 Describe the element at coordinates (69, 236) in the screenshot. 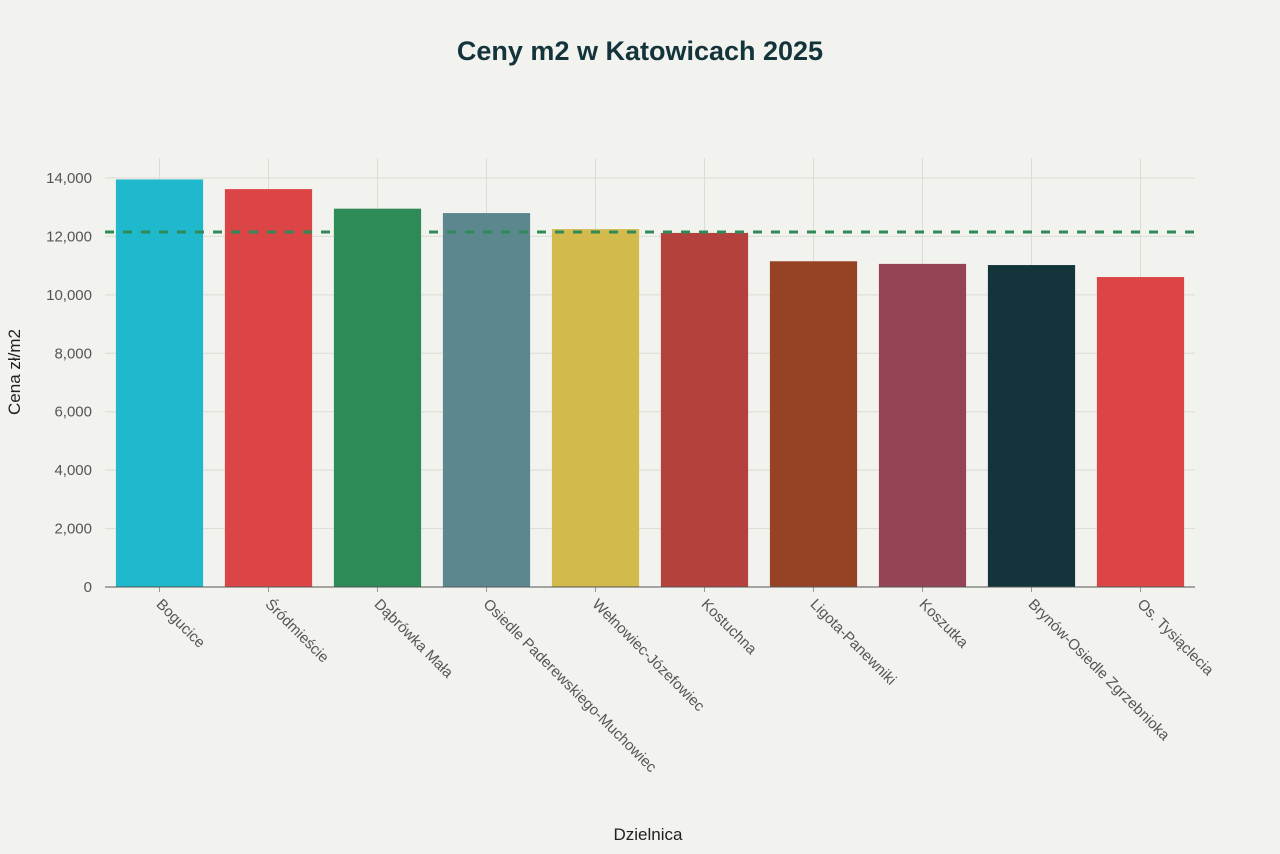

I see `y-tick-label: 12,000` at that location.